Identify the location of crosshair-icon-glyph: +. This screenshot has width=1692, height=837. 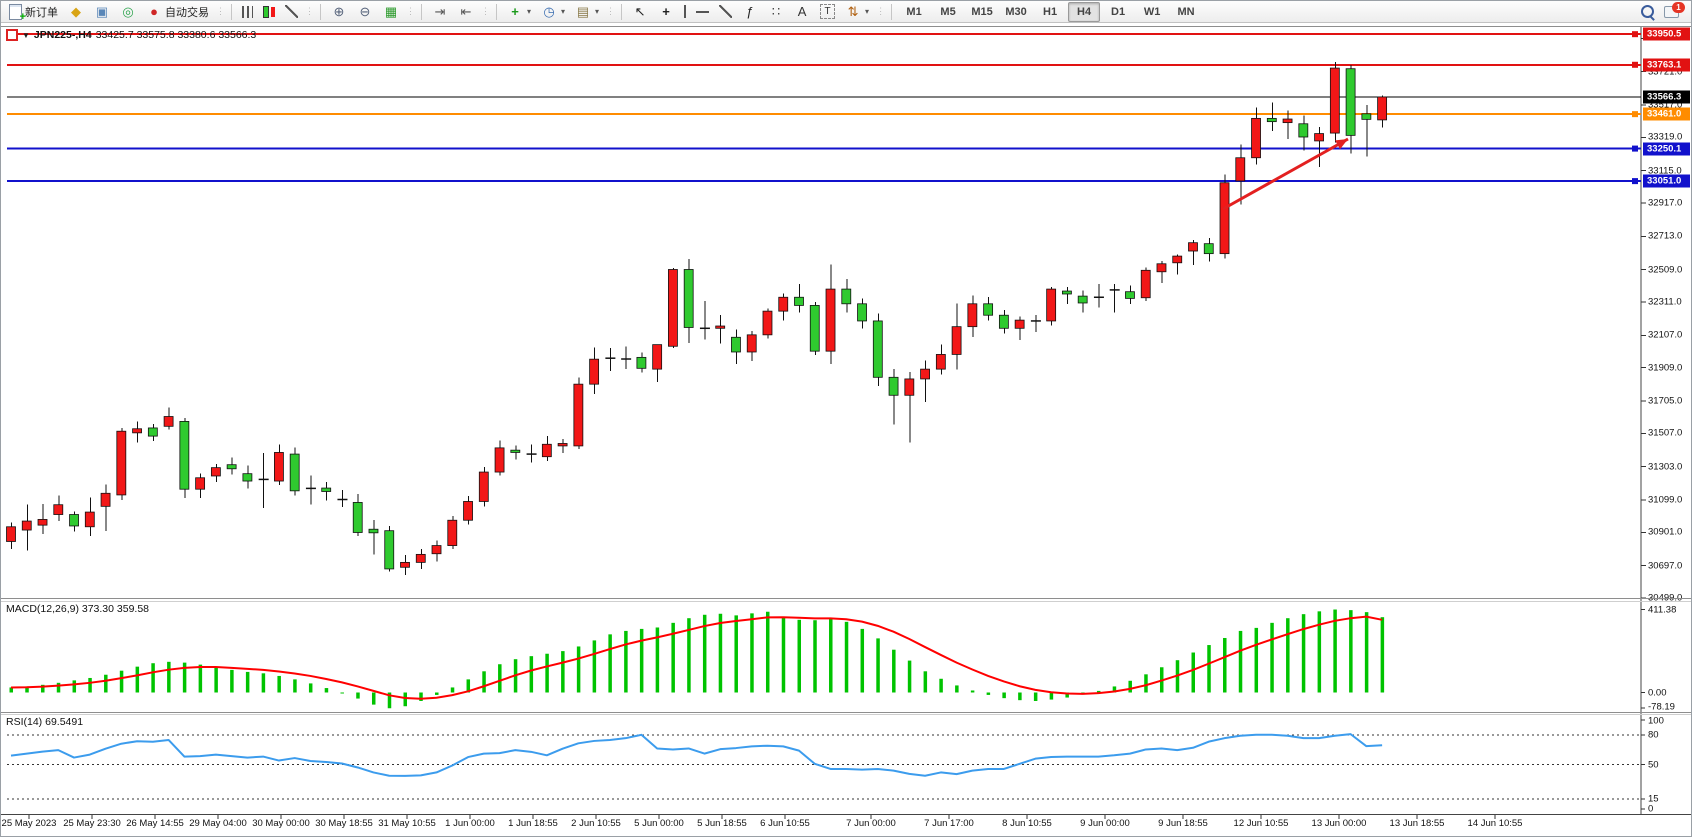
(666, 11).